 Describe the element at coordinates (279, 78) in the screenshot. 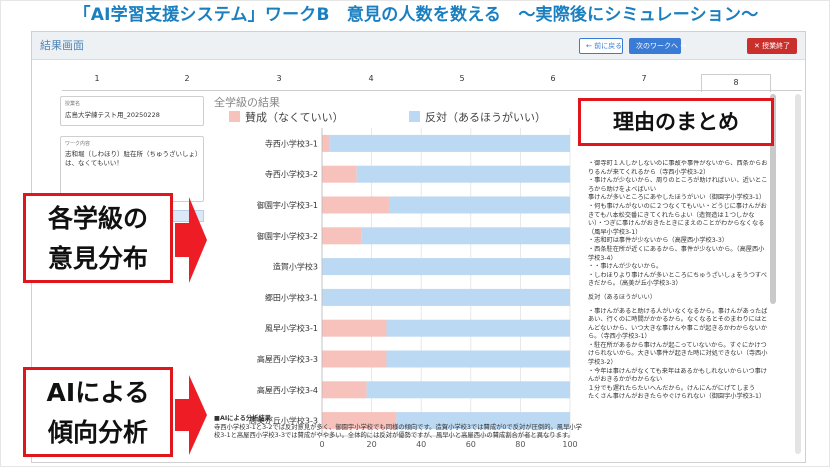

I see `step-tab-3: 3` at that location.